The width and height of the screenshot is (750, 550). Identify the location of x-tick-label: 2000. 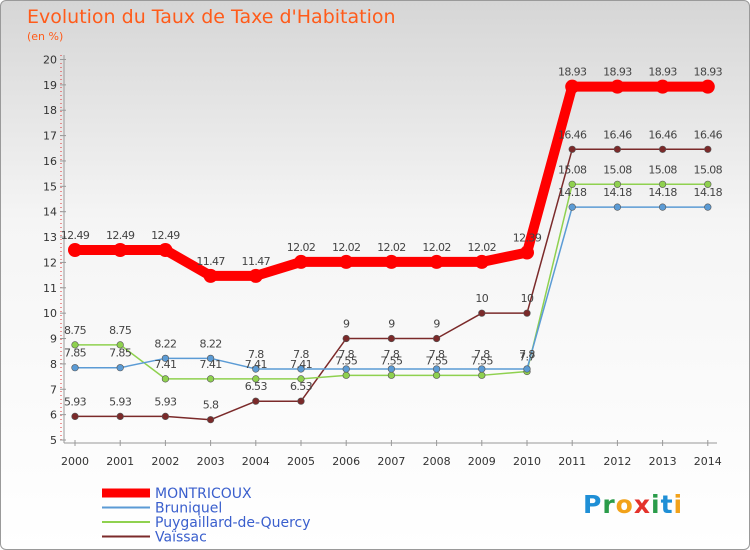
(75, 461).